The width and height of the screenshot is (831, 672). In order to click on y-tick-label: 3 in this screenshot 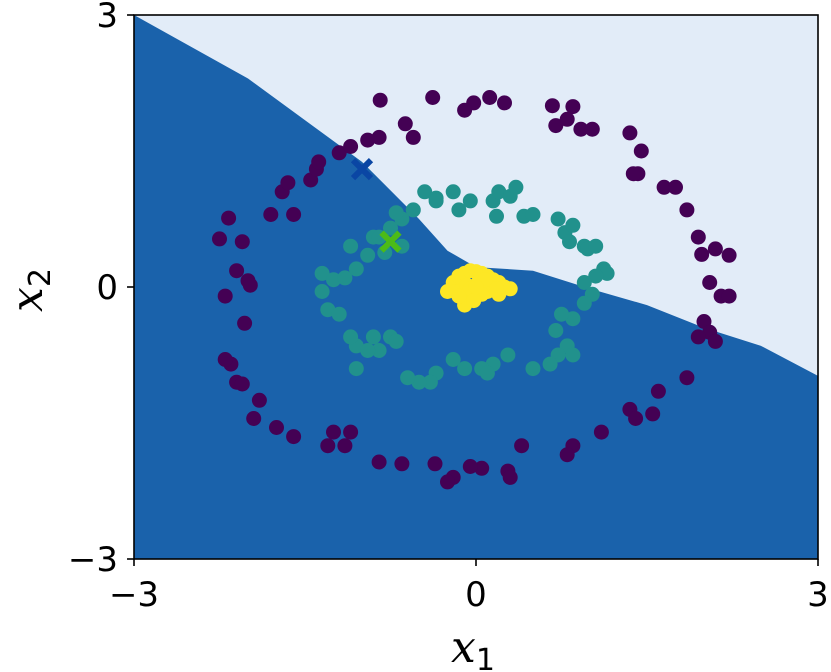, I will do `click(107, 18)`.